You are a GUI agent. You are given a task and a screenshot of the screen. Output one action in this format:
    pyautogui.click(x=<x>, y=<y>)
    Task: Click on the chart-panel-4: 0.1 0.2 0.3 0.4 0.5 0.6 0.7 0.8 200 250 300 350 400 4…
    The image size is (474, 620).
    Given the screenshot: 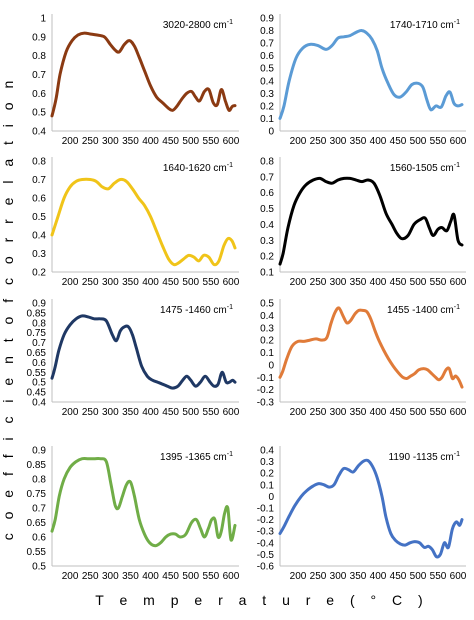 What is the action you would take?
    pyautogui.click(x=363, y=223)
    